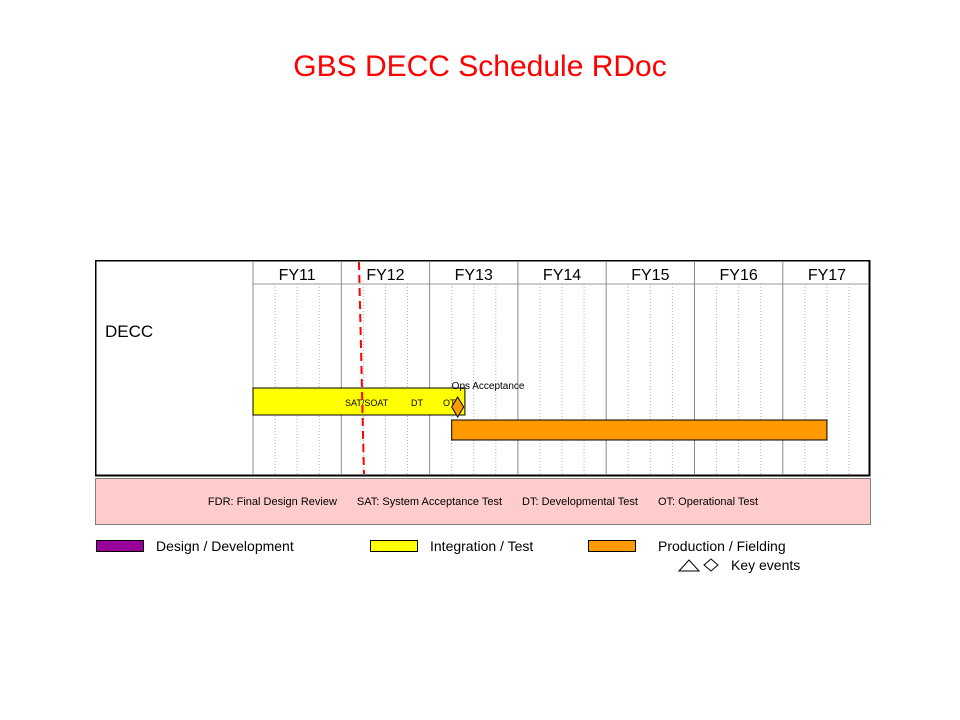 The height and width of the screenshot is (720, 960). I want to click on fy-header-fy17: FY17, so click(827, 275).